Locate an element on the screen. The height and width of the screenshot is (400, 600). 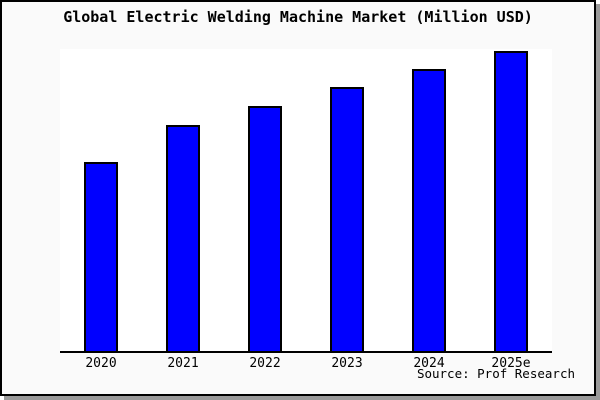
bar-2024 is located at coordinates (429, 210).